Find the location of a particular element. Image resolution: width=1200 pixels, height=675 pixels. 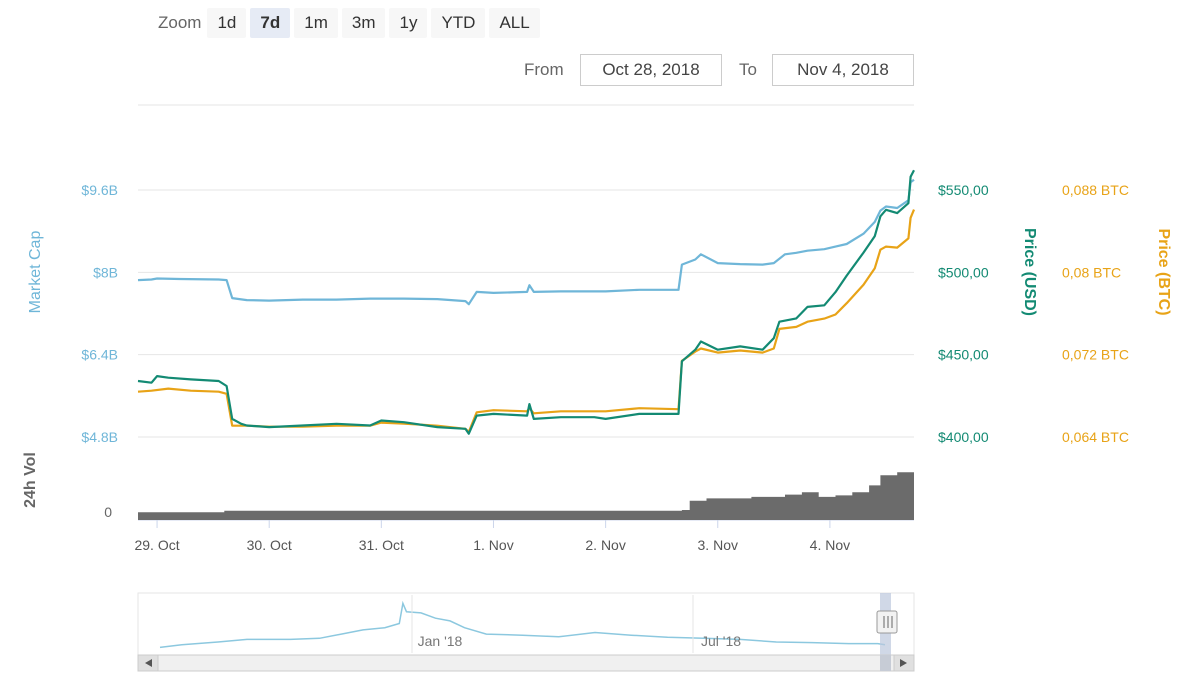

zoom-button-1m: 1m is located at coordinates (316, 23).